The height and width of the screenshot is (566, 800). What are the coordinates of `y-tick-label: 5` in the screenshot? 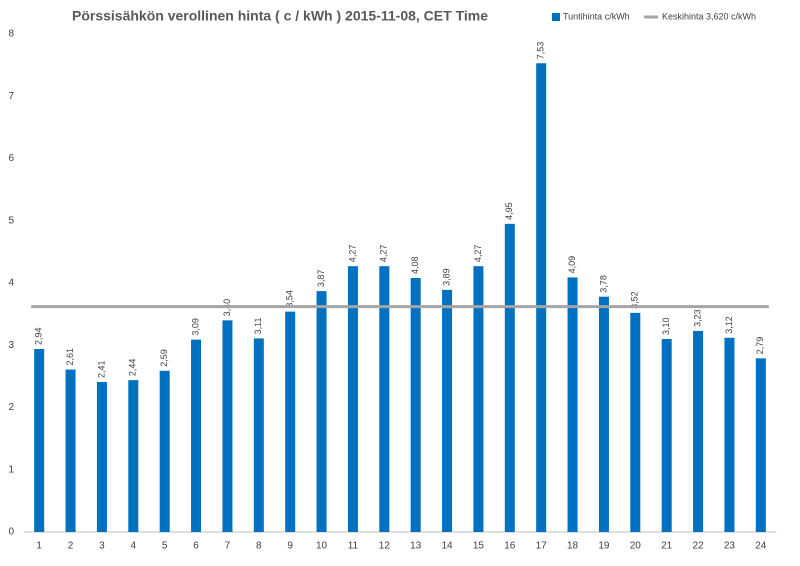 It's located at (11, 220).